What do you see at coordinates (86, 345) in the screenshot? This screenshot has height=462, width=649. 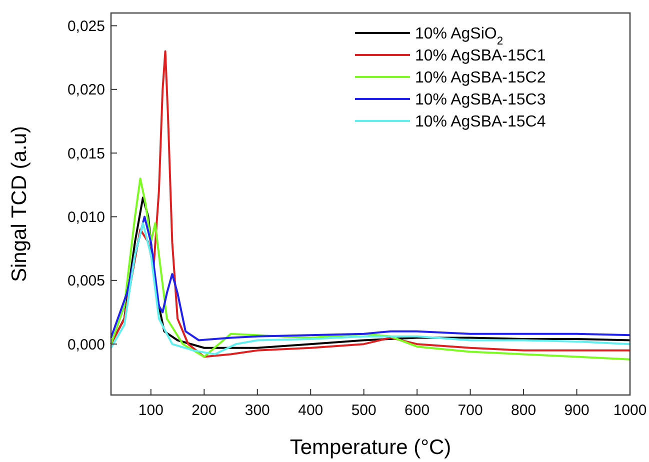 I see `y-tick-label: 0,000` at bounding box center [86, 345].